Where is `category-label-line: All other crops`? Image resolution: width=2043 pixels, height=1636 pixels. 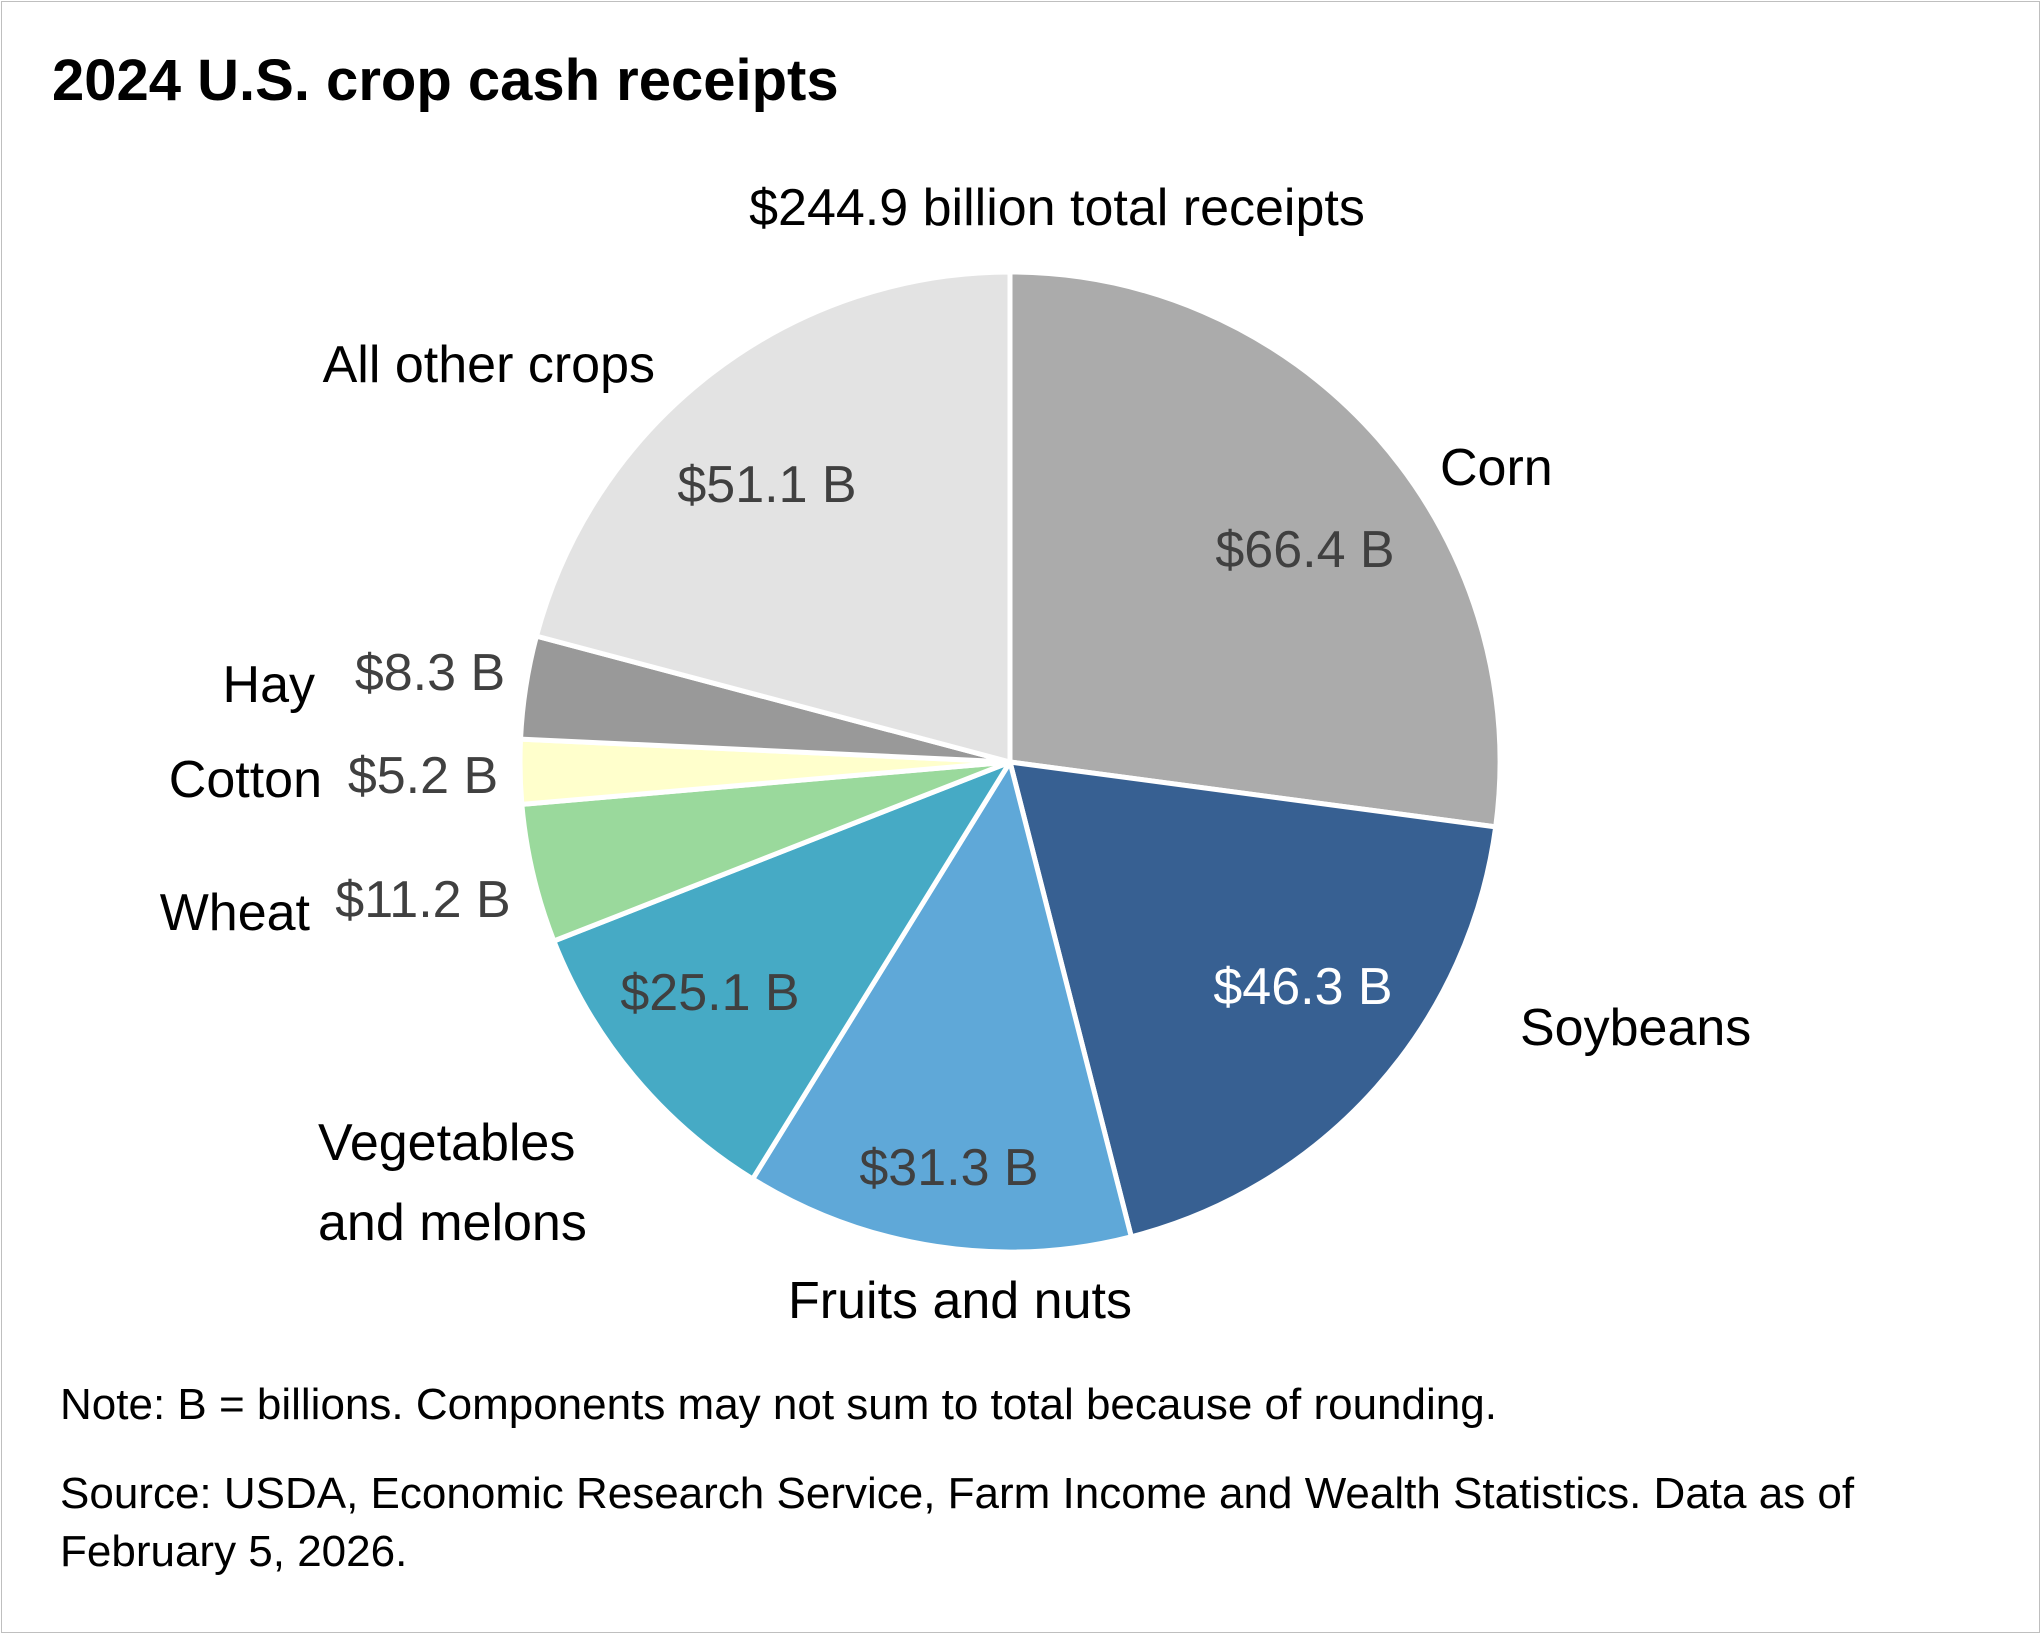 category-label-line: All other crops is located at coordinates (489, 365).